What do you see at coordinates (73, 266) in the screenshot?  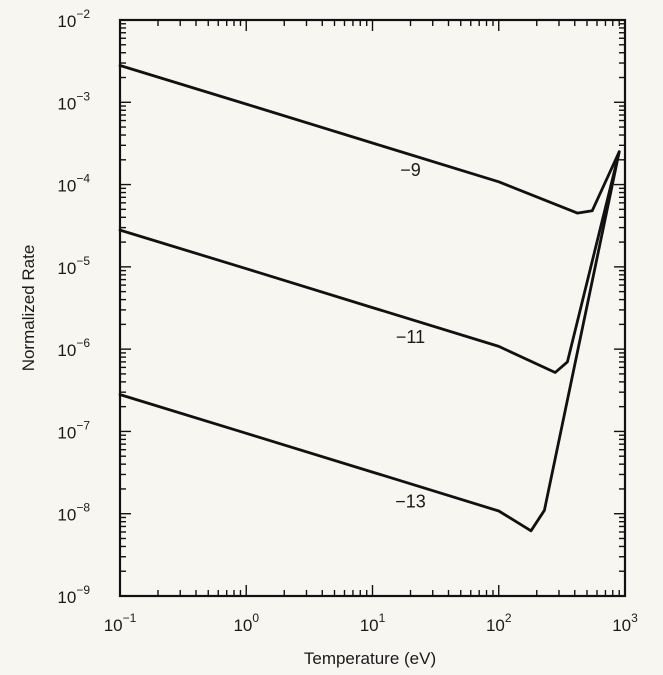 I see `y-tick-label: 10⁻⁵` at bounding box center [73, 266].